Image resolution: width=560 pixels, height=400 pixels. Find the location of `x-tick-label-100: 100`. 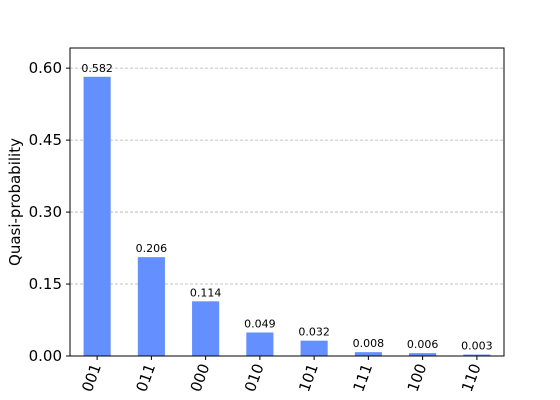

x-tick-label-100: 100 is located at coordinates (417, 377).